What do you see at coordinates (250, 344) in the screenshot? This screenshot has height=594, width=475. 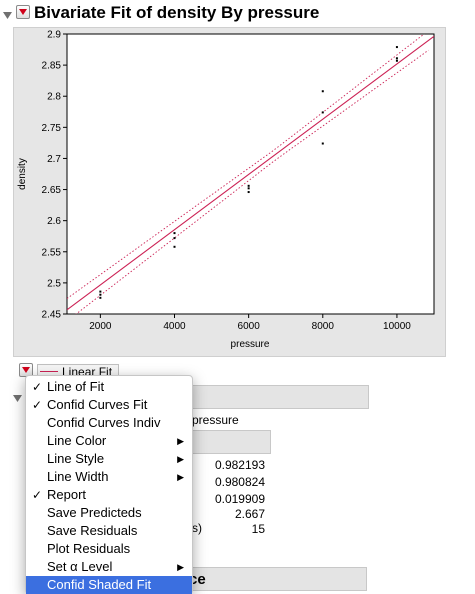 I see `x-axis-title: pressure` at bounding box center [250, 344].